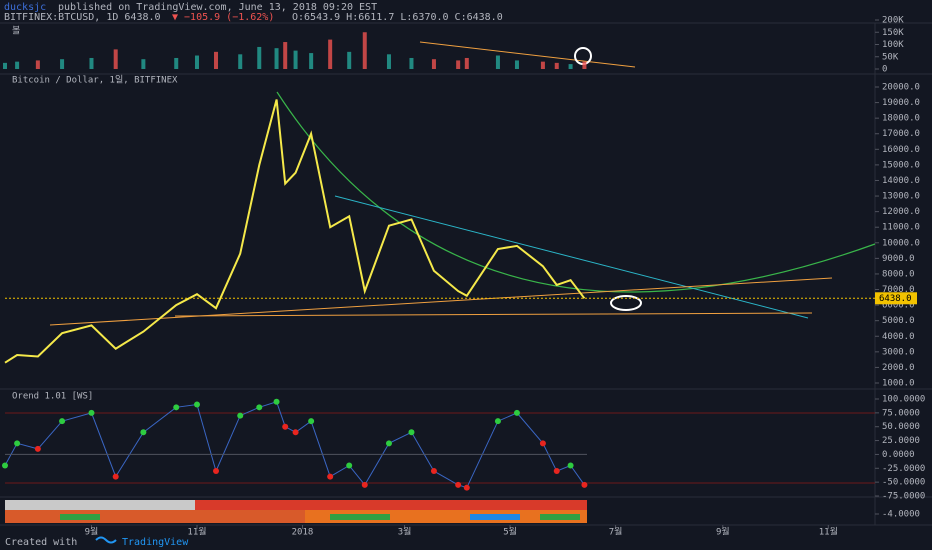 Image resolution: width=932 pixels, height=550 pixels. What do you see at coordinates (901, 119) in the screenshot?
I see `y-tick-label: 18000.0` at bounding box center [901, 119].